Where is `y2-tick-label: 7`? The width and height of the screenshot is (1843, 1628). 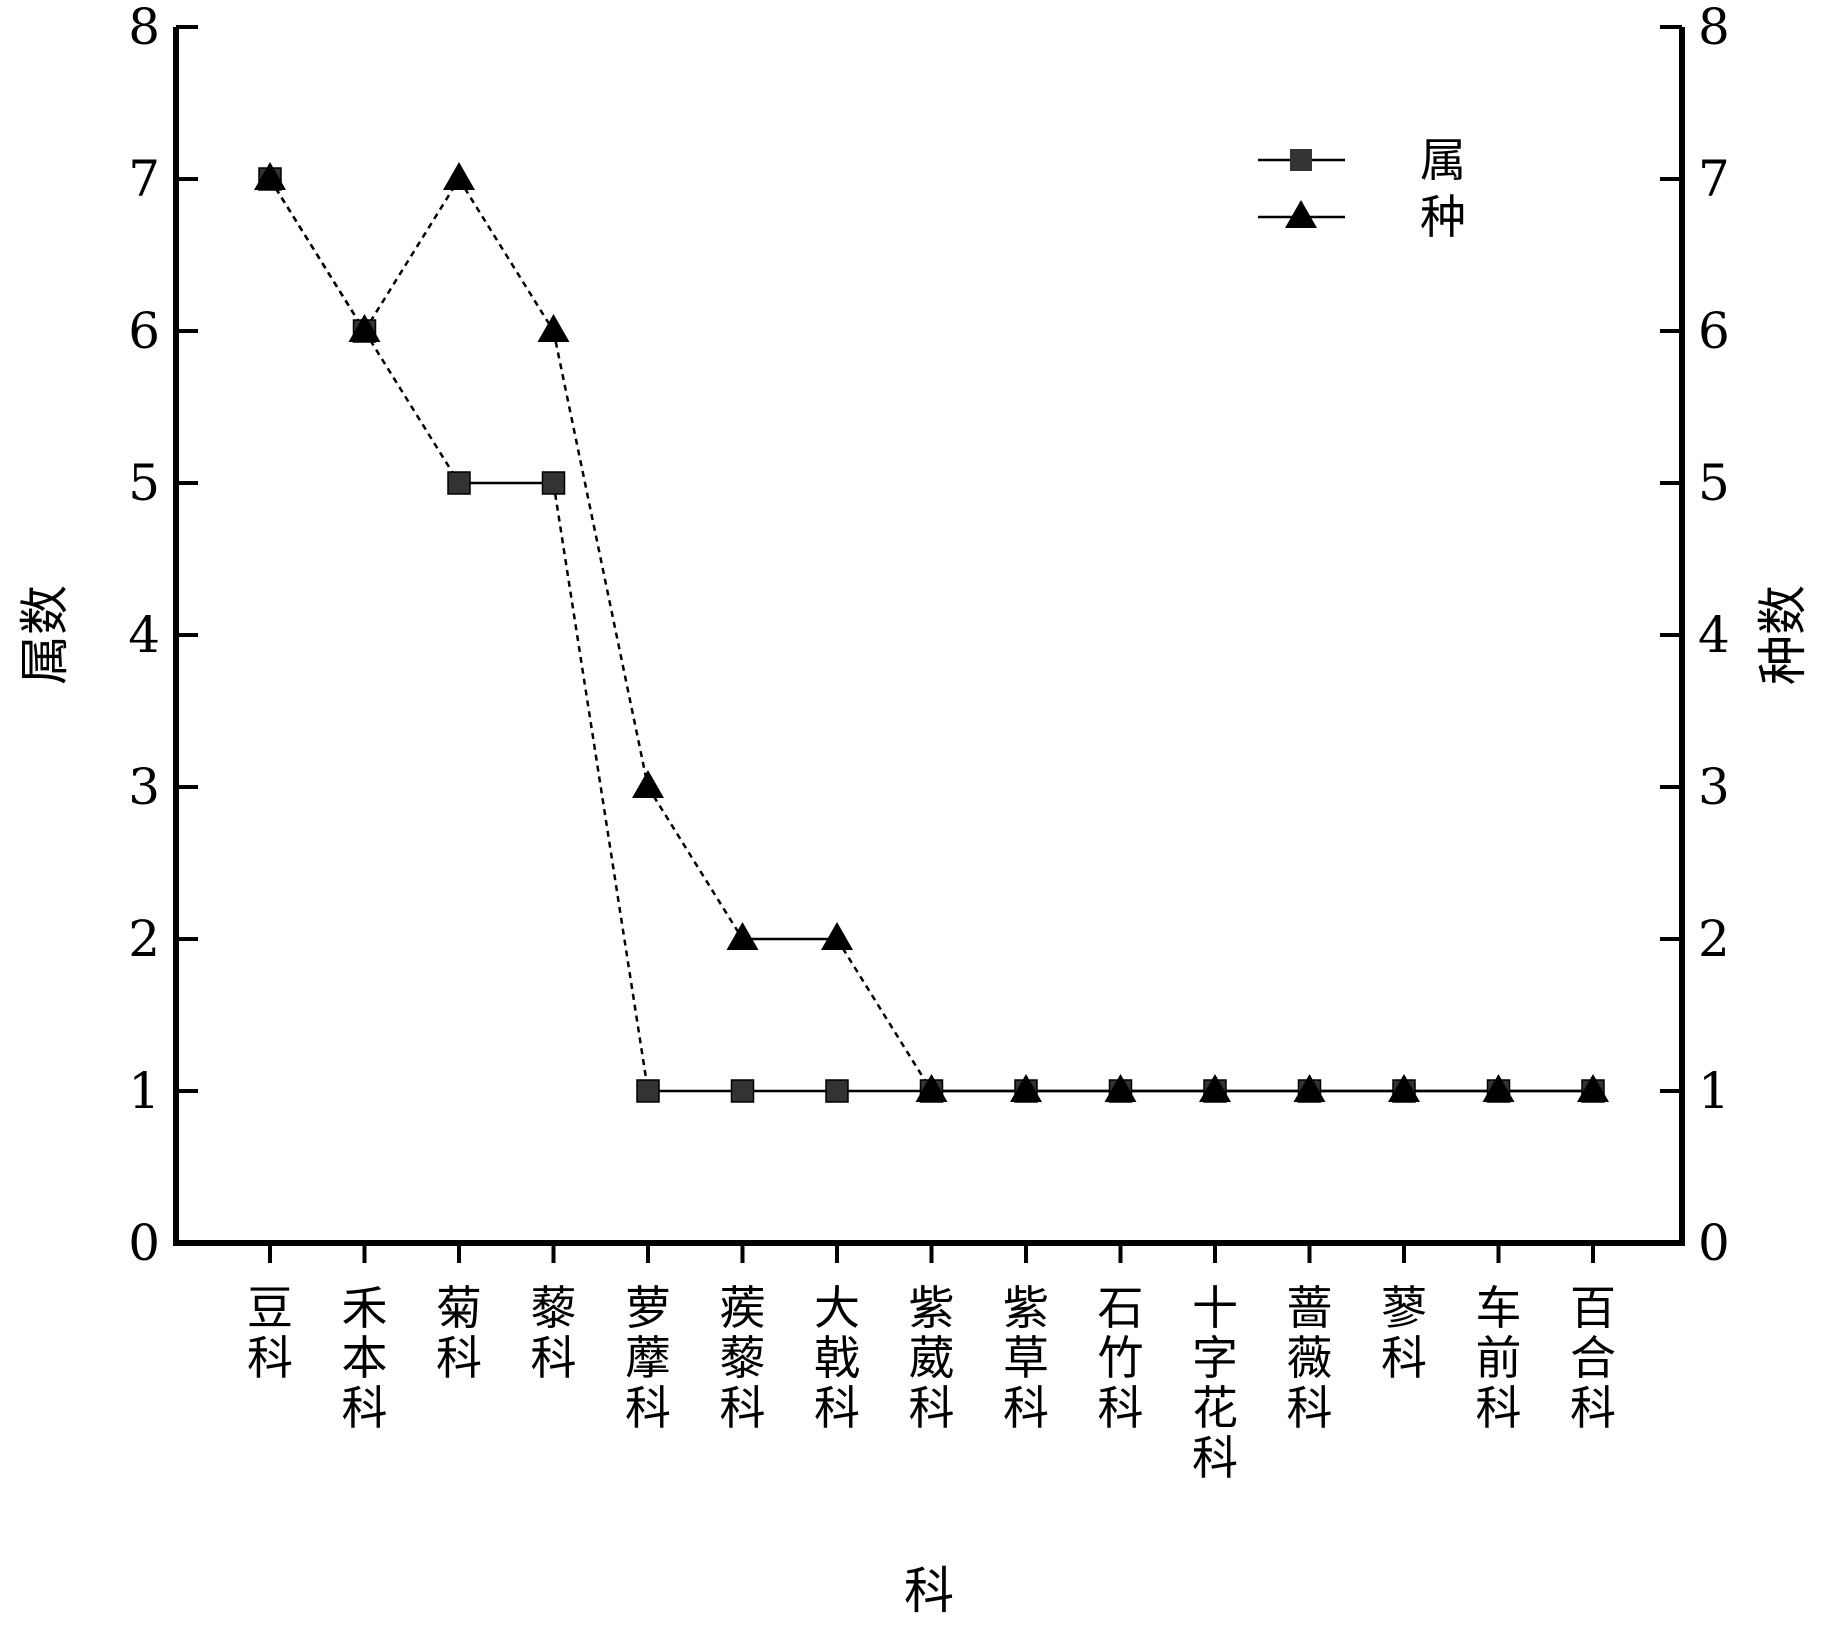
y2-tick-label: 7 is located at coordinates (1714, 179).